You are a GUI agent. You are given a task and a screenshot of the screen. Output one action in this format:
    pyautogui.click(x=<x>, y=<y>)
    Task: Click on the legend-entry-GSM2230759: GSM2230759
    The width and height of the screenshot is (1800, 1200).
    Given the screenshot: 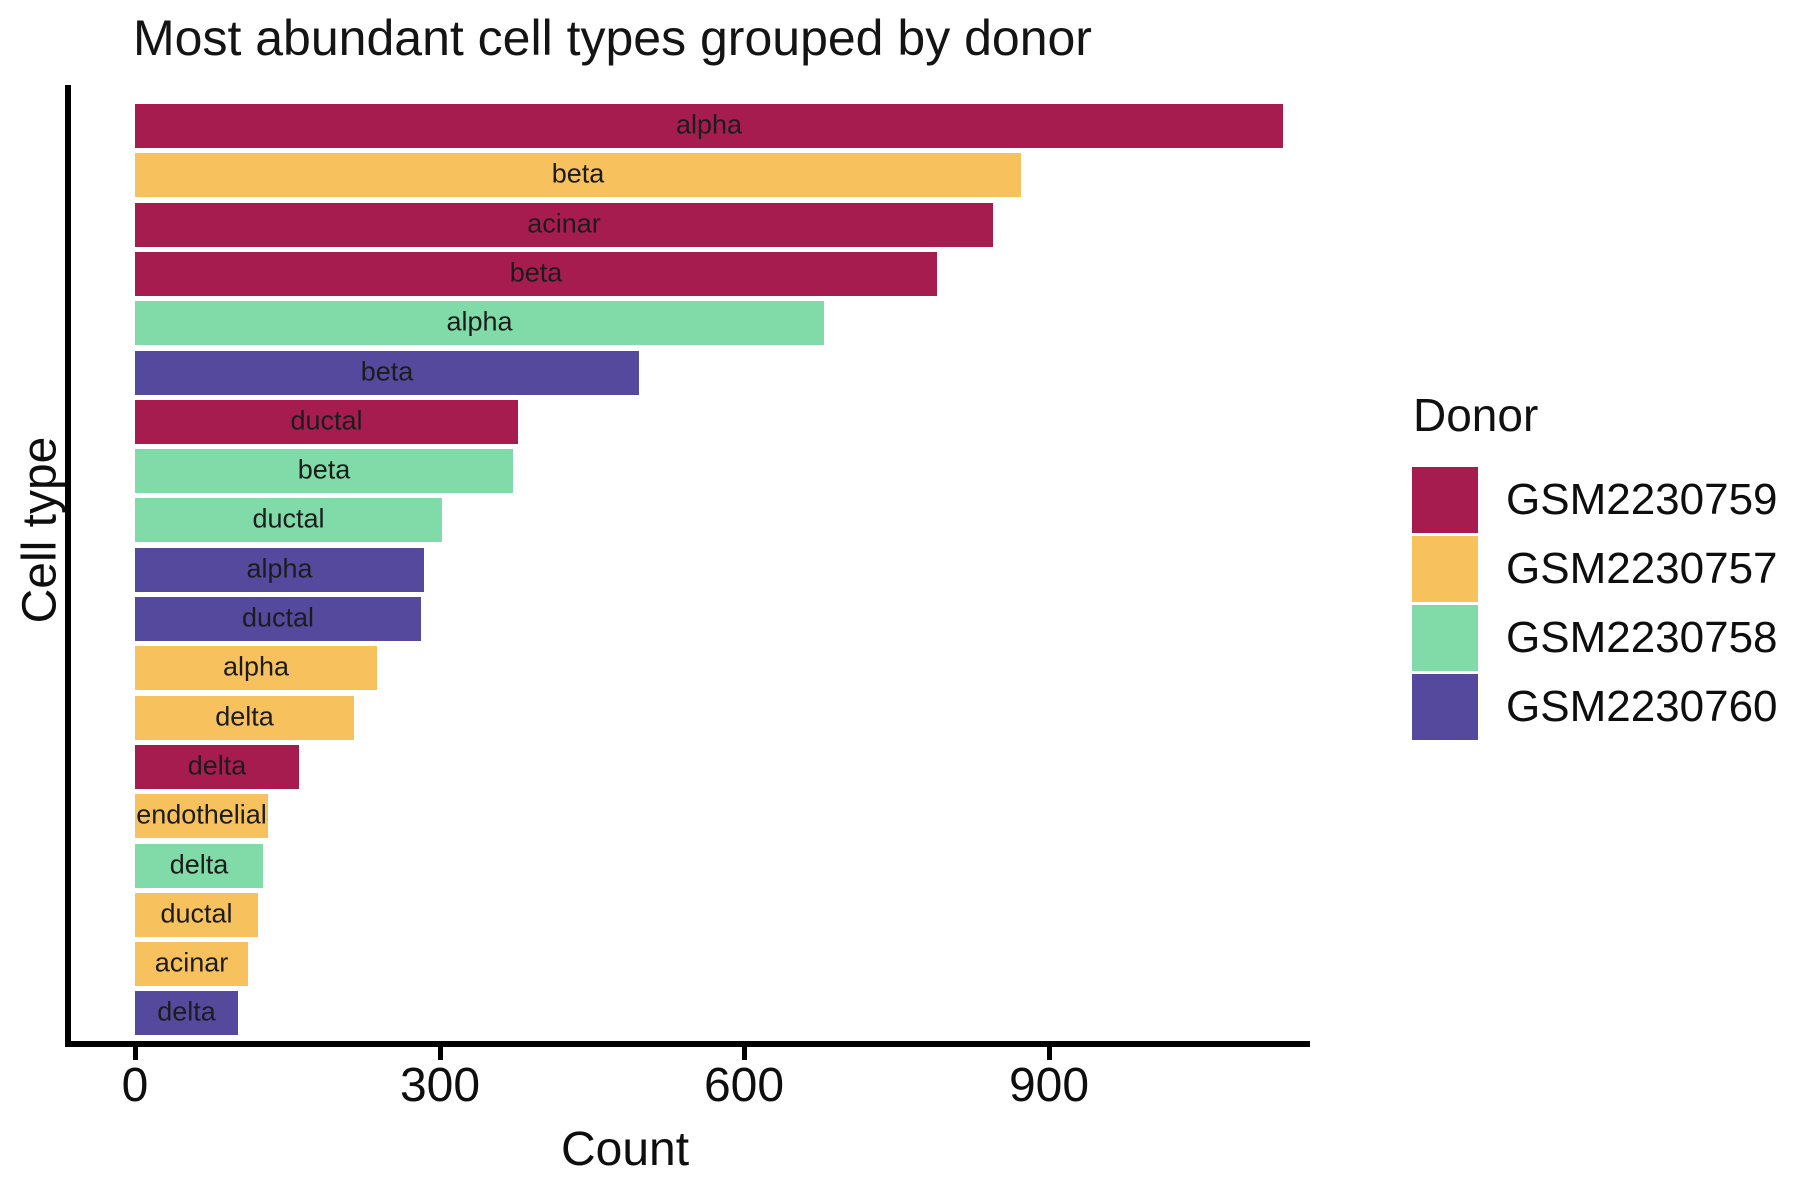 What is the action you would take?
    pyautogui.click(x=1595, y=499)
    